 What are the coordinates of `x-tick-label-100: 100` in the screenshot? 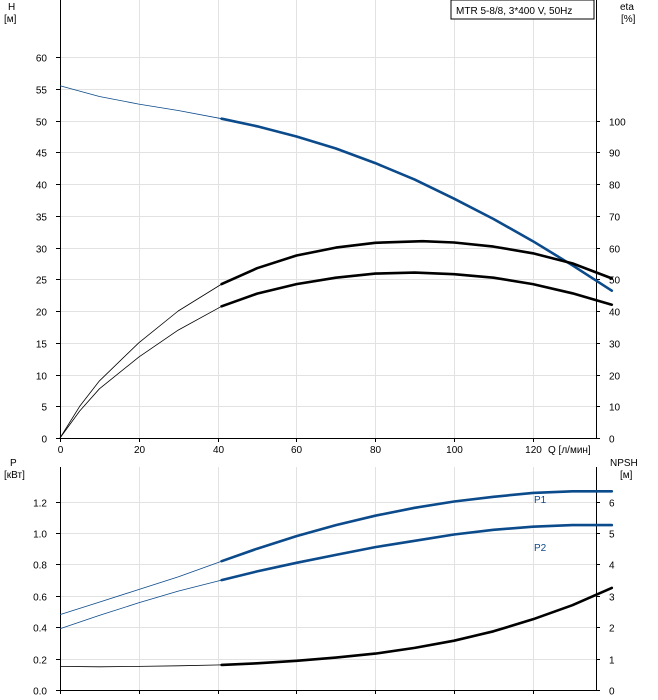 It's located at (454, 450).